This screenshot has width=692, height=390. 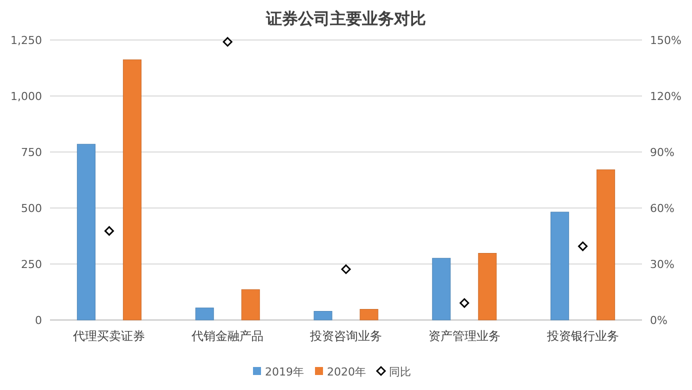 I want to click on y2-tick-label: 30%, so click(x=662, y=264).